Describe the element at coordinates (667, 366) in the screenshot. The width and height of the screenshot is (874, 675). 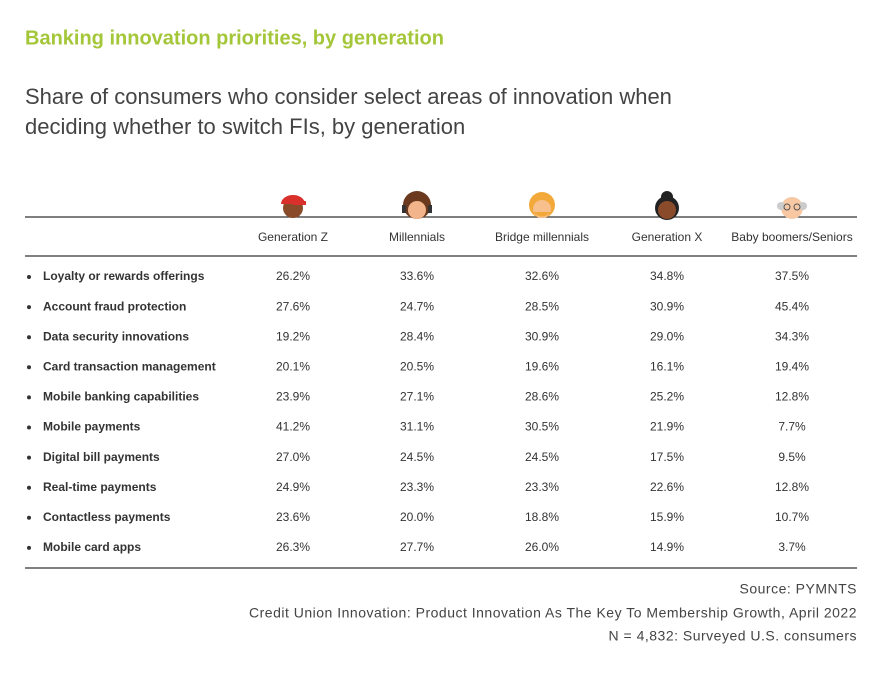
I see `cell-value: 16.1%` at that location.